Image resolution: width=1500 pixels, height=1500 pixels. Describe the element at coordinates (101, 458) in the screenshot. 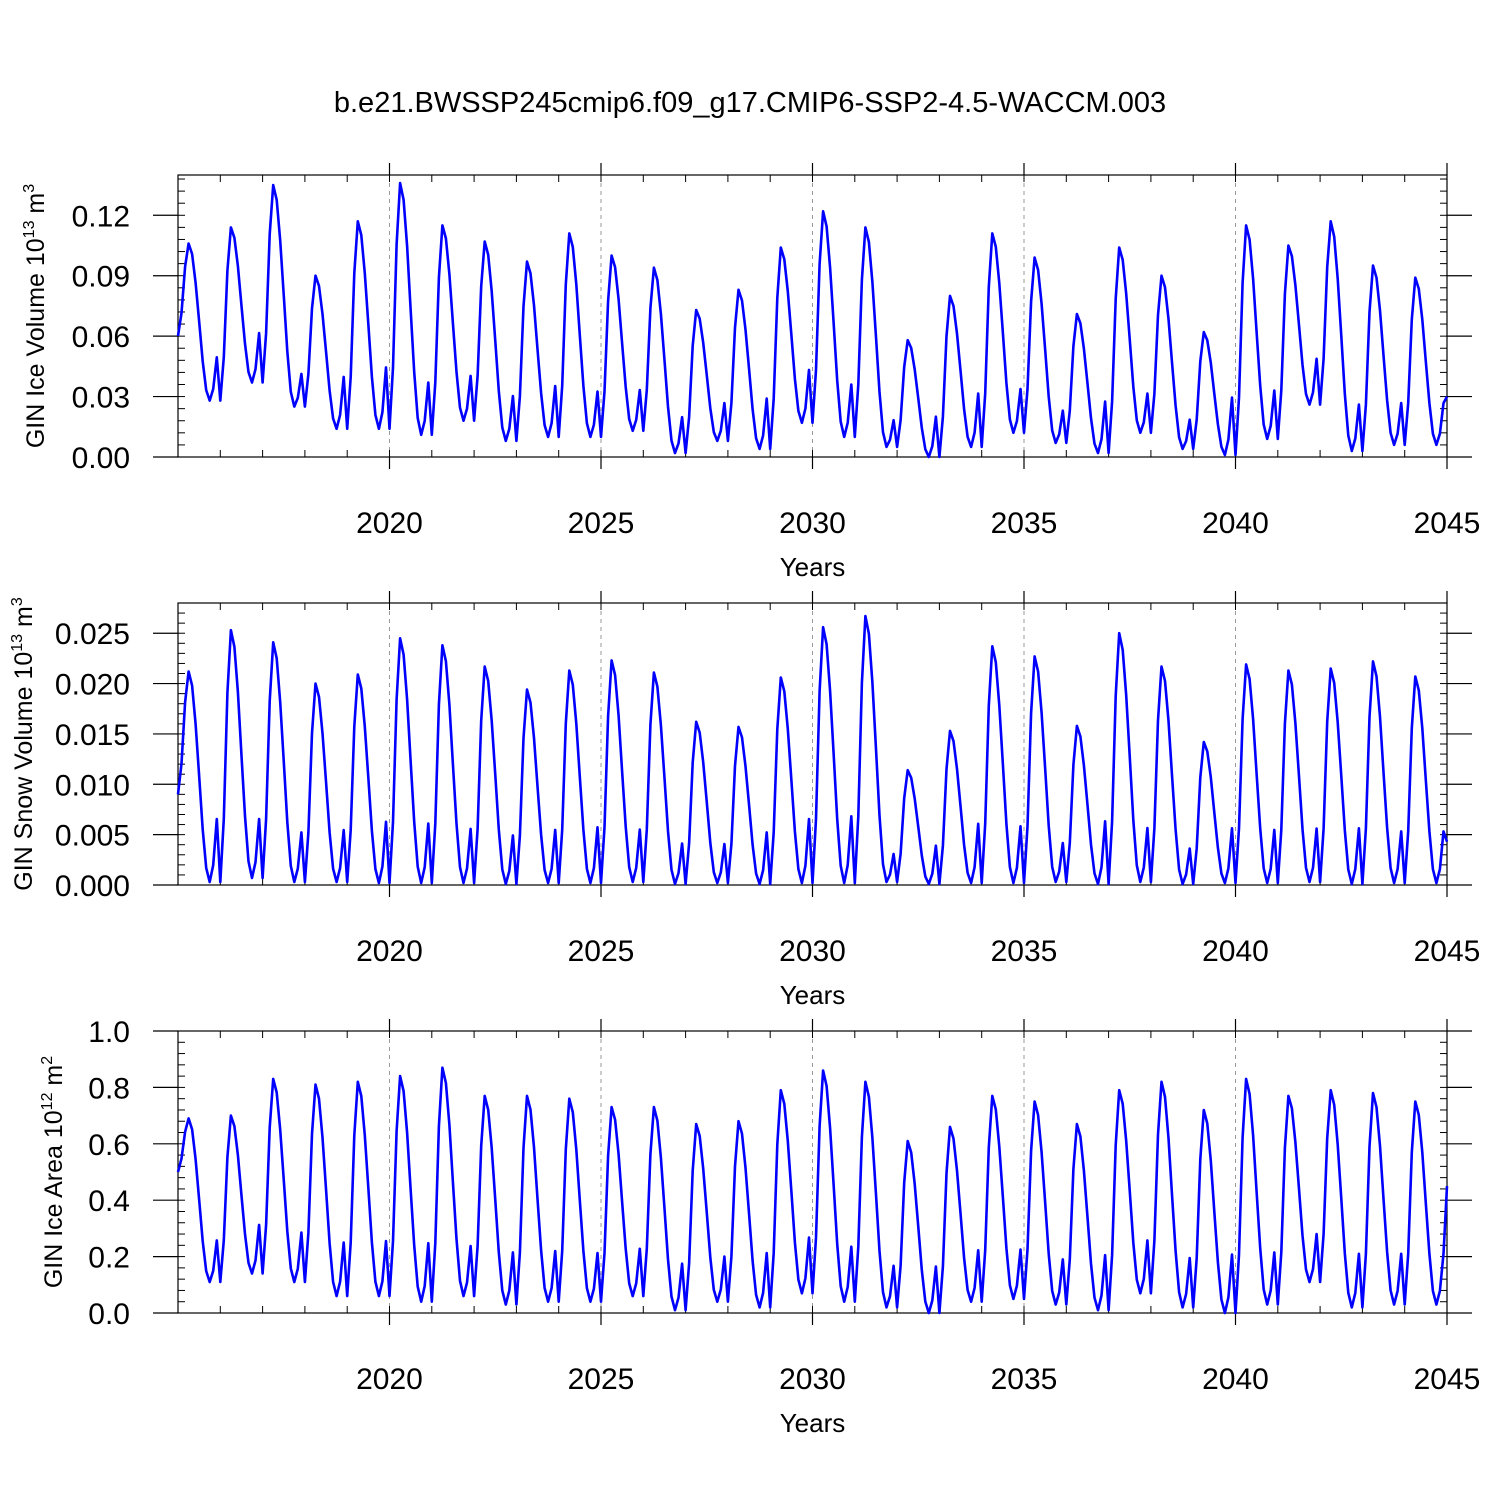

I see `y-tick-label-0.00: 0.00` at that location.